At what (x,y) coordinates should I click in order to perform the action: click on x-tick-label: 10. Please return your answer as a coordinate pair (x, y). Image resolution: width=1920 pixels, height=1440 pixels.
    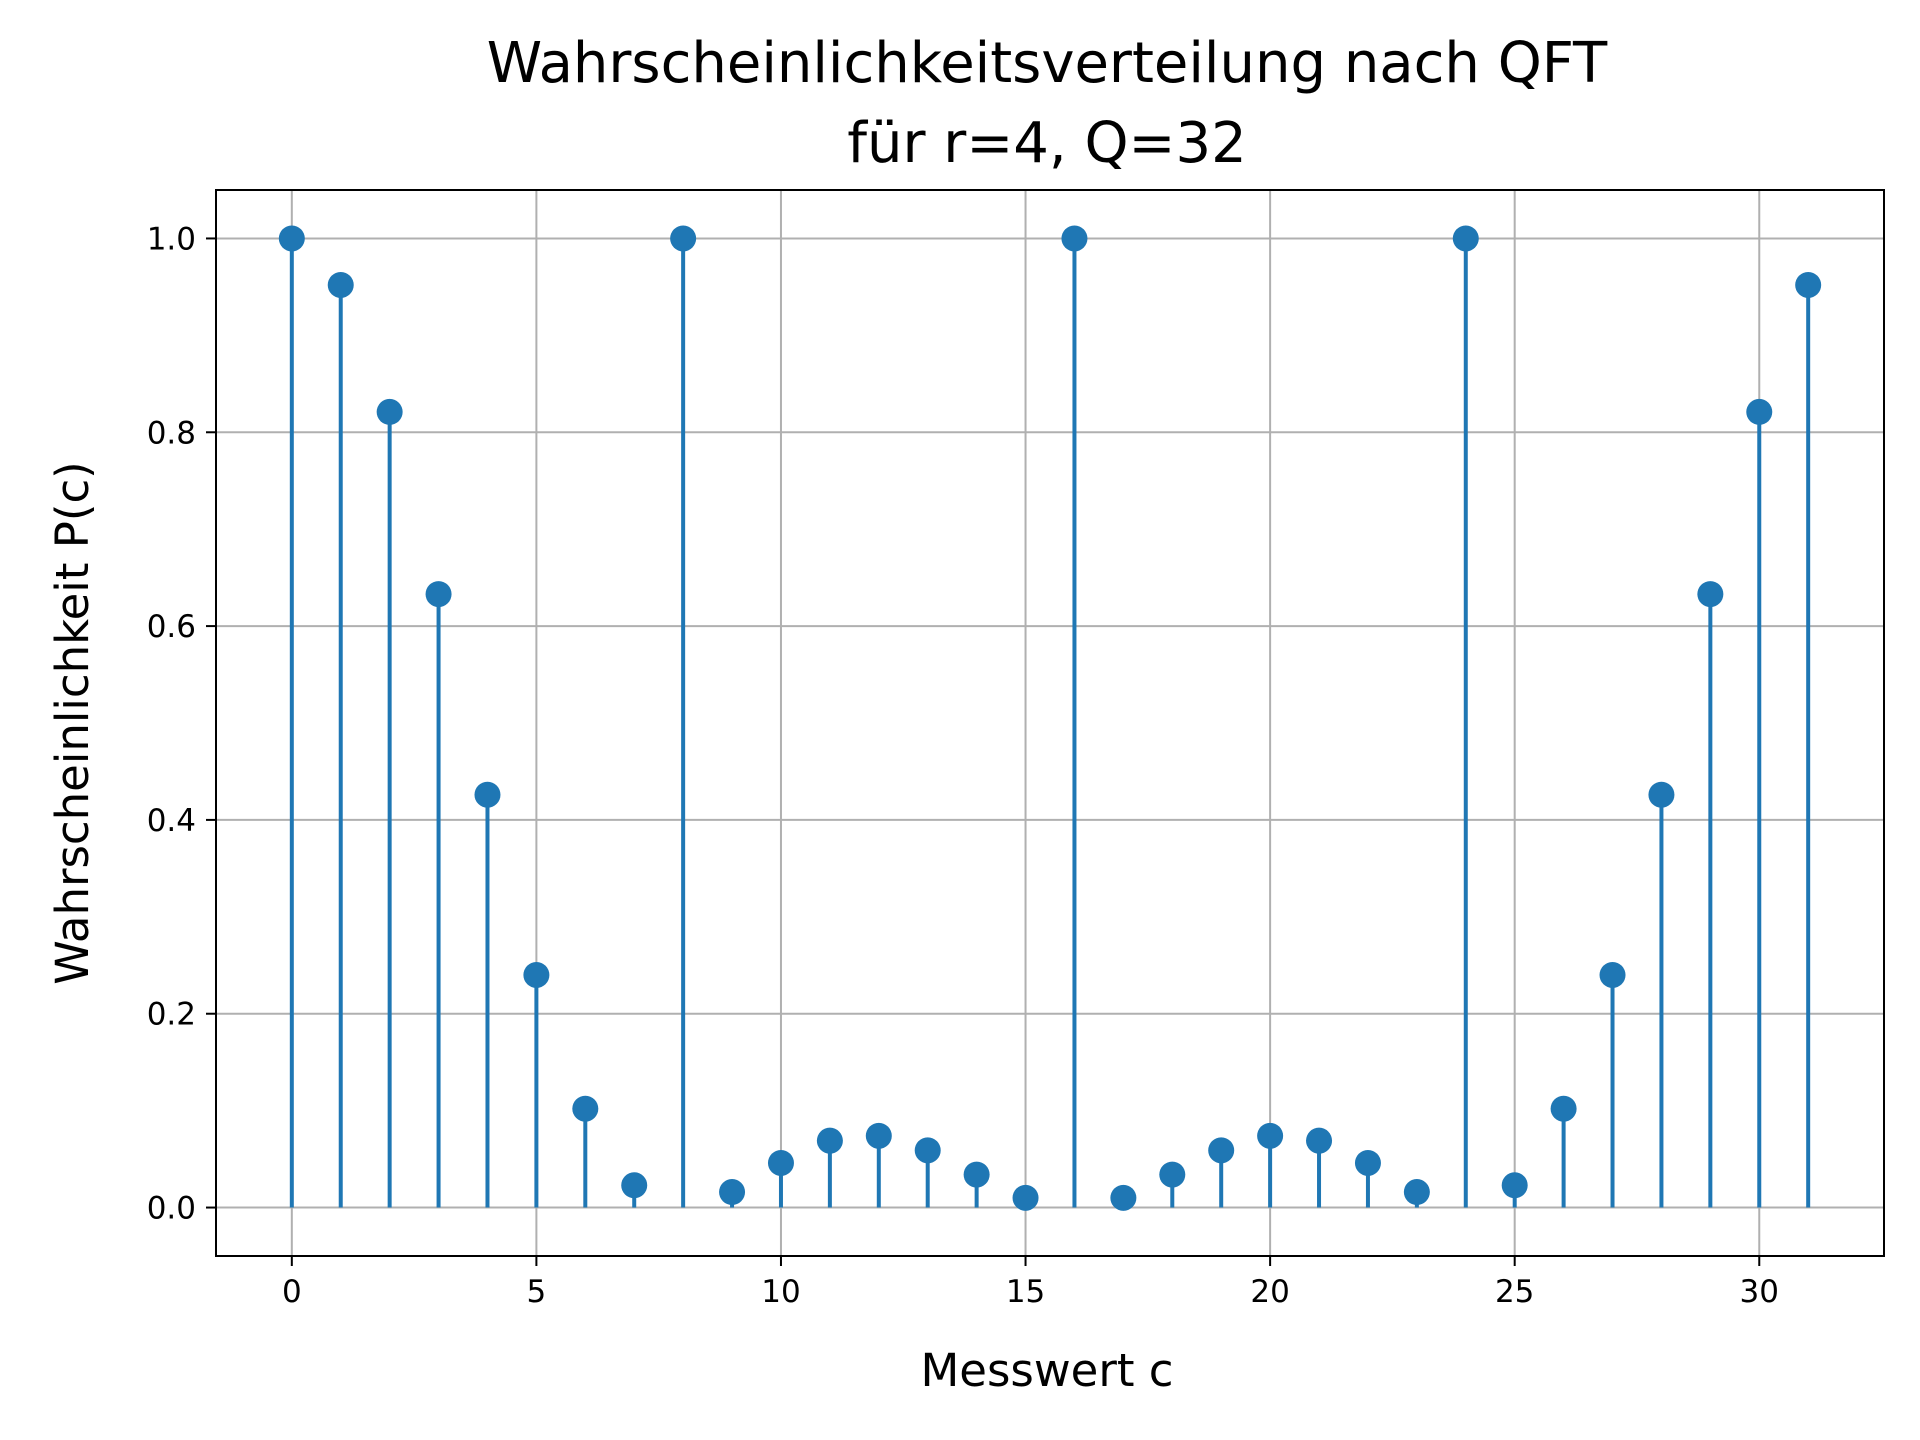
    Looking at the image, I should click on (780, 1292).